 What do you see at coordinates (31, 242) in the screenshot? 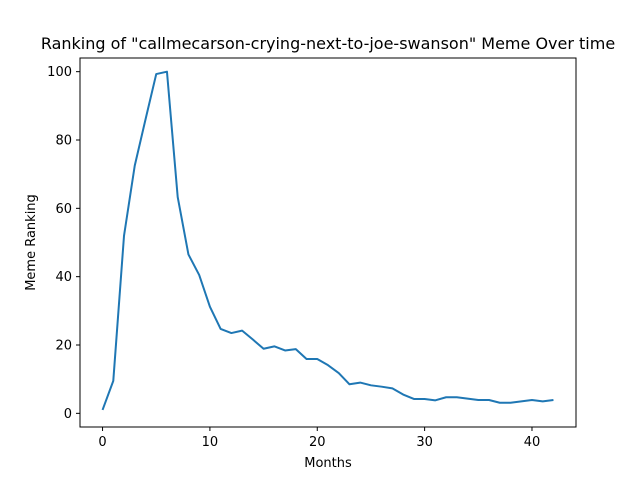
I see `y-axis-label: Meme Ranking` at bounding box center [31, 242].